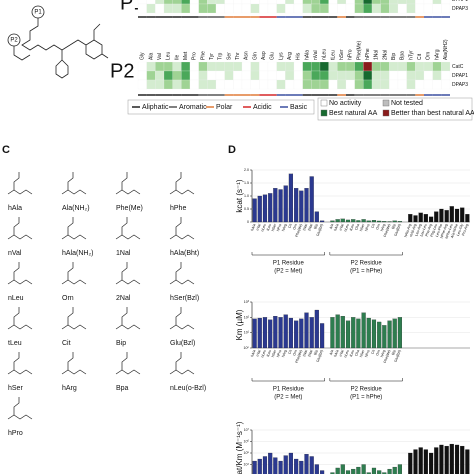 Image resolution: width=474 pixels, height=474 pixels. I want to click on column-label: nVal, so click(316, 55).